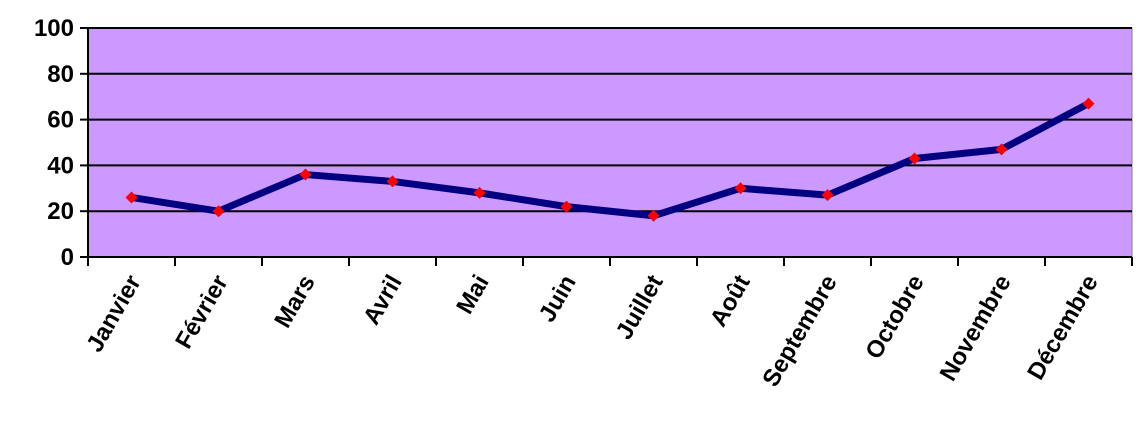 Image resolution: width=1144 pixels, height=438 pixels. Describe the element at coordinates (60, 74) in the screenshot. I see `y-tick-label: 80` at that location.